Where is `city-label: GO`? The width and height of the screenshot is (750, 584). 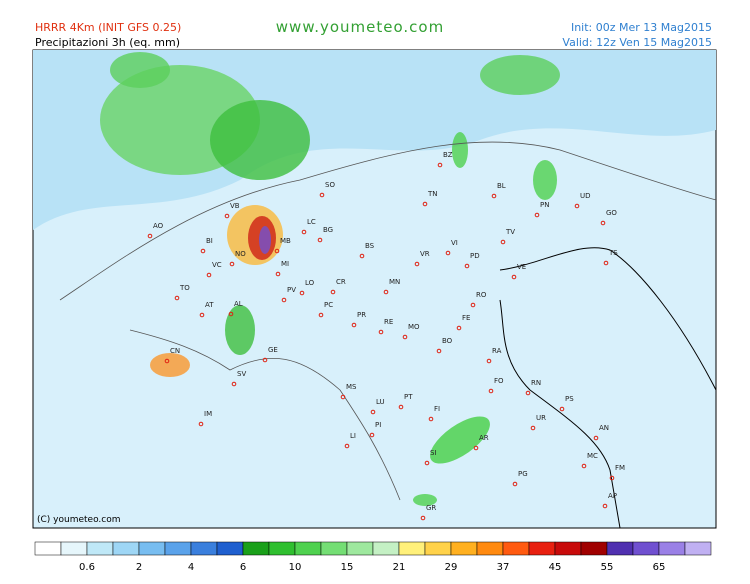
city-label: GO is located at coordinates (611, 213).